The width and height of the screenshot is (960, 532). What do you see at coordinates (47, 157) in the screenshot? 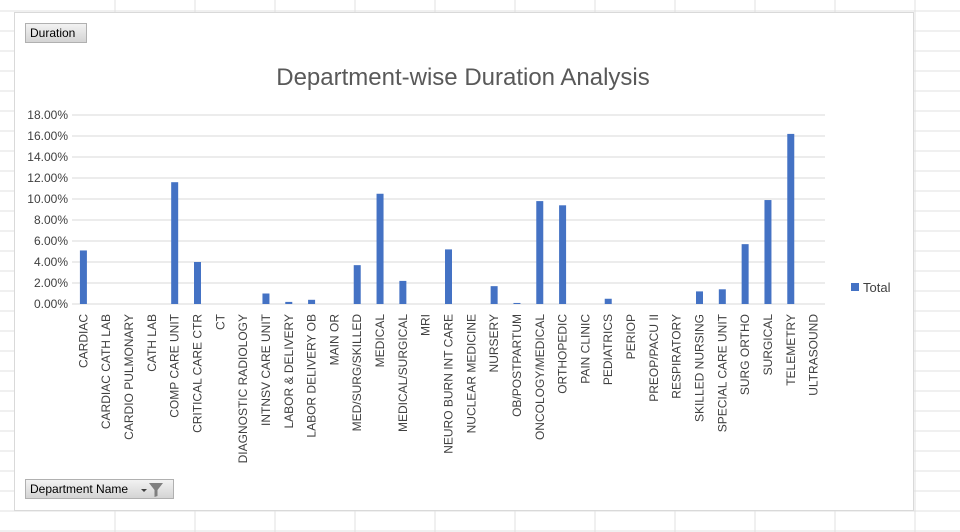
I see `y-tick-label: 14.00%` at bounding box center [47, 157].